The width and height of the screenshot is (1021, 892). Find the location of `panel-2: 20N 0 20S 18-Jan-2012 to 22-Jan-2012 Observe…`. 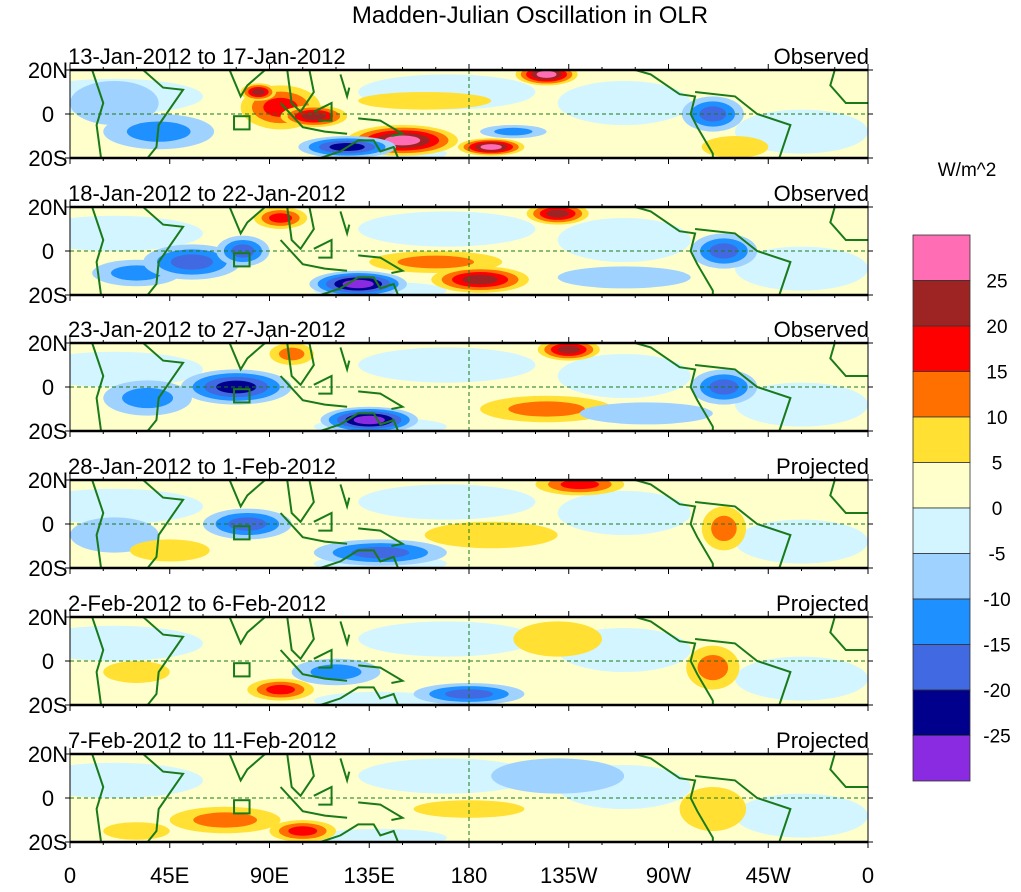

panel-2: 20N 0 20S 18-Jan-2012 to 22-Jan-2012 Observe… is located at coordinates (450, 244).